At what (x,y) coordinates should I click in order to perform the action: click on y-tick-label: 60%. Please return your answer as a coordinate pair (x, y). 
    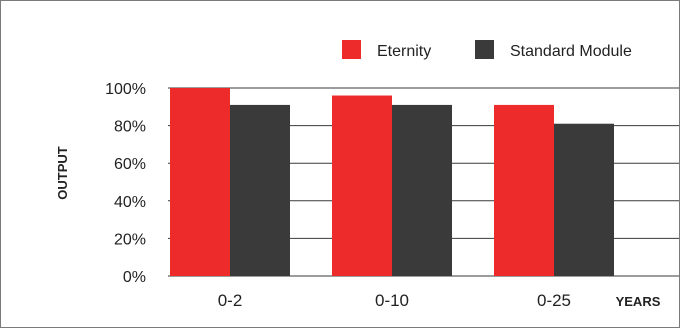
    Looking at the image, I should click on (130, 164).